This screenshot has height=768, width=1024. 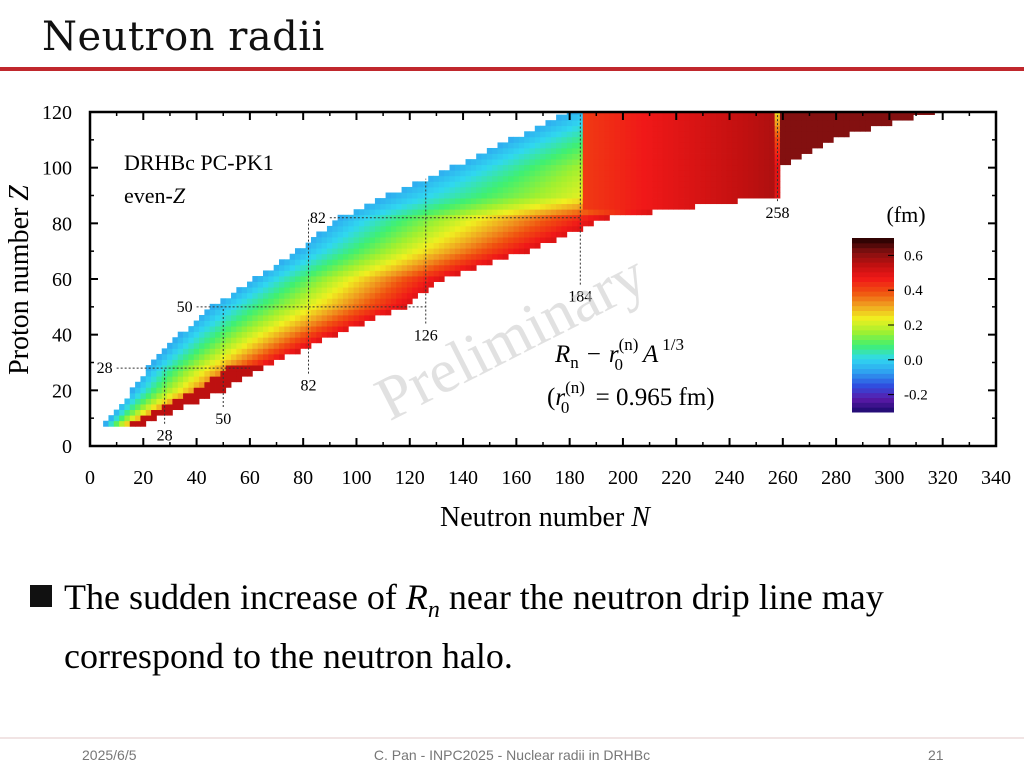 I want to click on y-tick-label: 20, so click(x=62, y=391).